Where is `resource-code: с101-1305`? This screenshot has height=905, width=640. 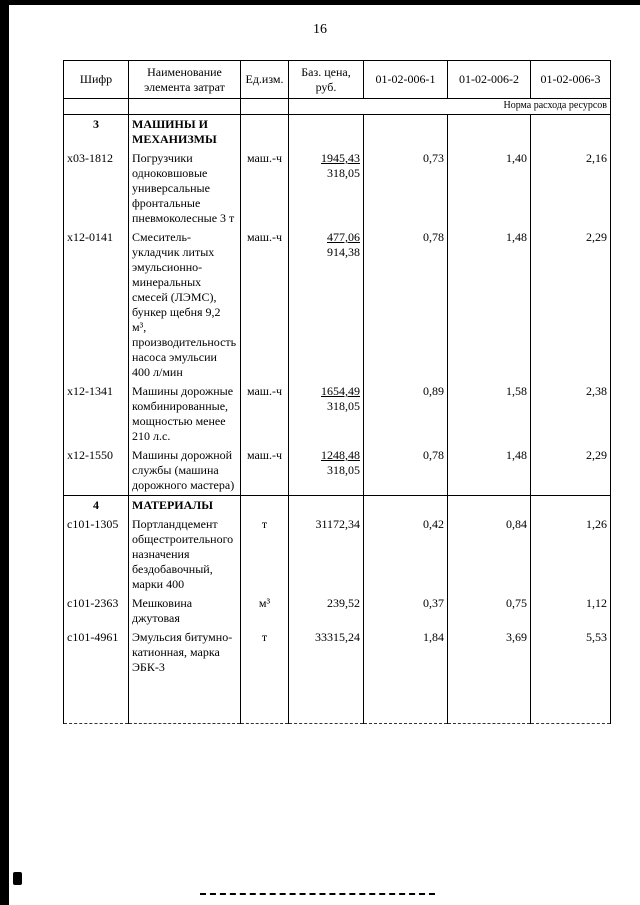 resource-code: с101-1305 is located at coordinates (96, 554).